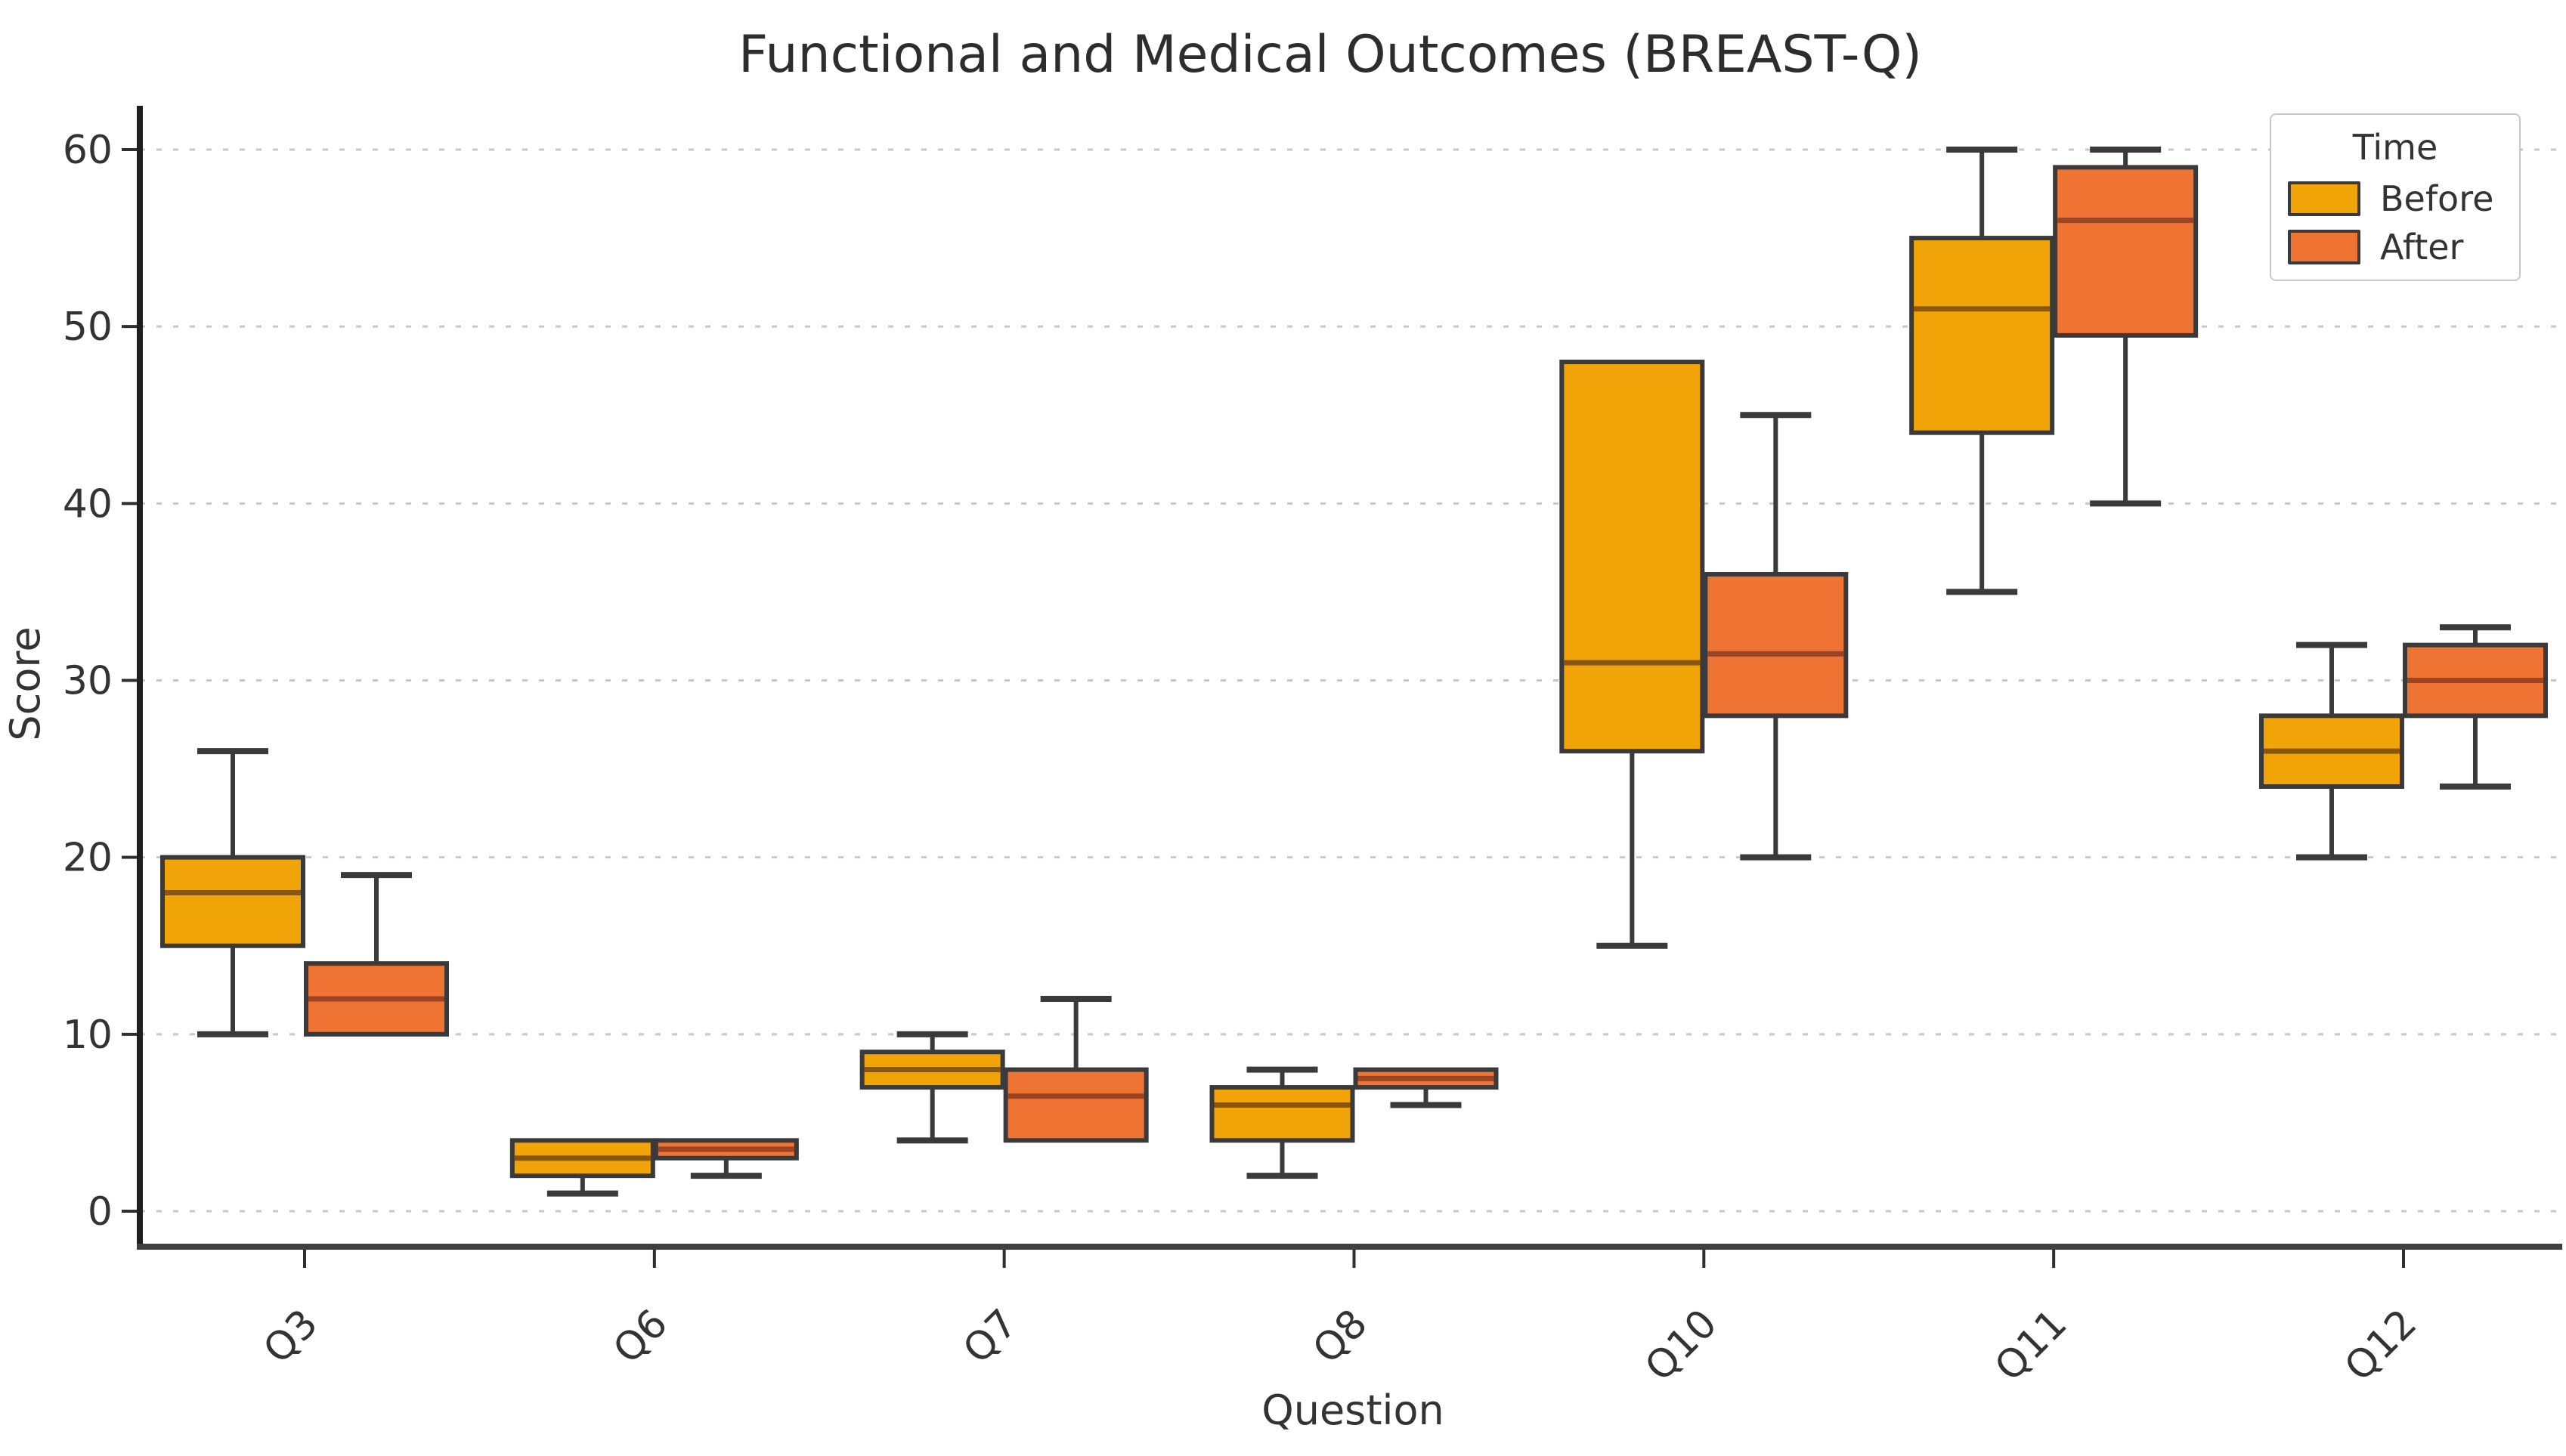 This screenshot has height=1456, width=2566. Describe the element at coordinates (1340, 1337) in the screenshot. I see `x-tick-label: Q8` at that location.